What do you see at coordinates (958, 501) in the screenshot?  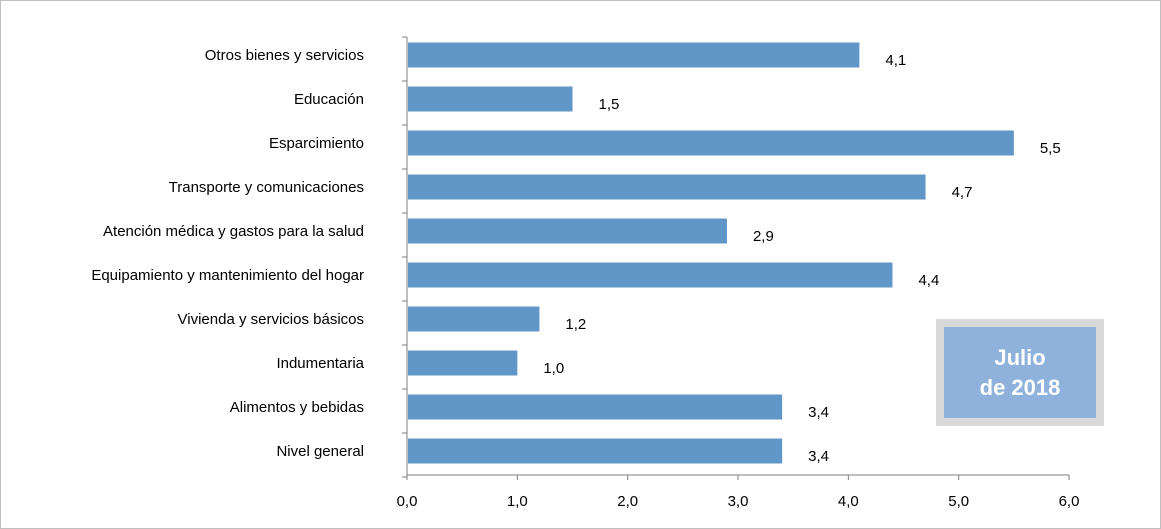 I see `x-tick-label: 5,0` at bounding box center [958, 501].